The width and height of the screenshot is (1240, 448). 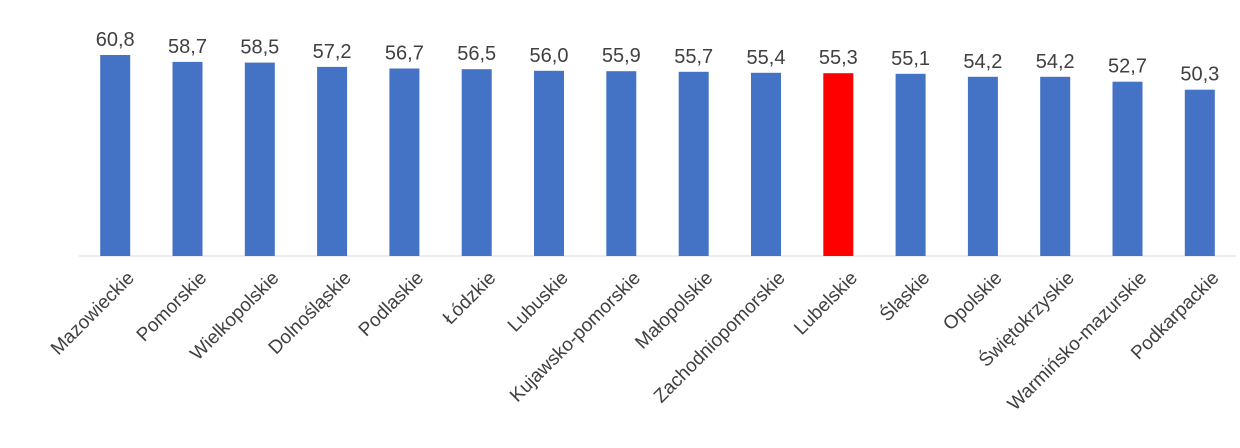 What do you see at coordinates (259, 48) in the screenshot?
I see `value-label-2: 58,5` at bounding box center [259, 48].